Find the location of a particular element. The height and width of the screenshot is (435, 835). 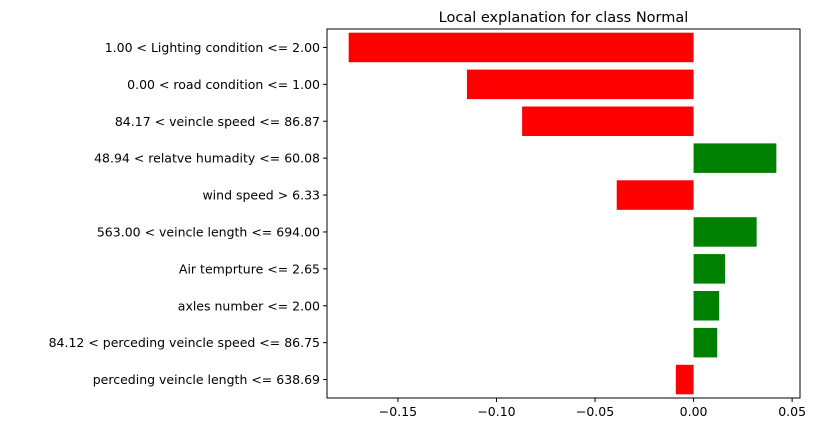

chart-title: Local explanation for class Normal is located at coordinates (564, 18).